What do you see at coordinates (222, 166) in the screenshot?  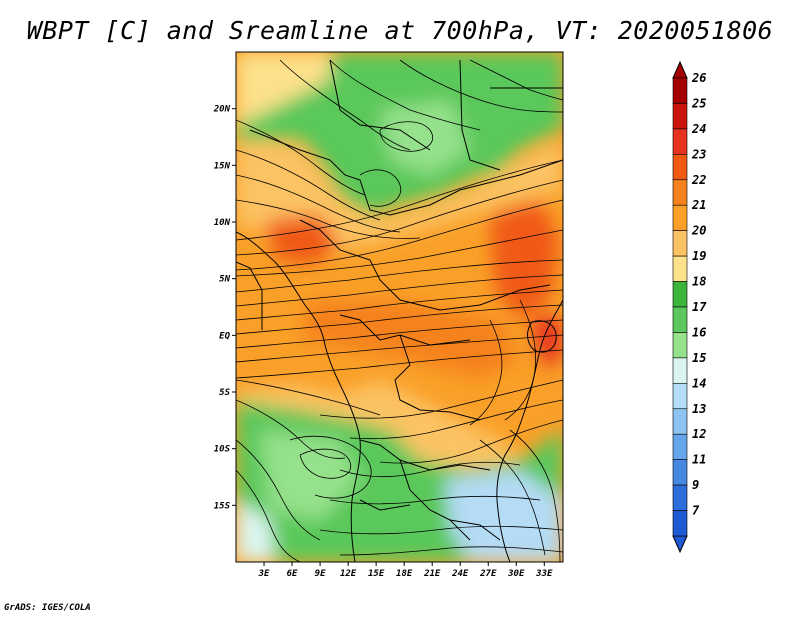 I see `lat-tick-label: 15N` at bounding box center [222, 166].